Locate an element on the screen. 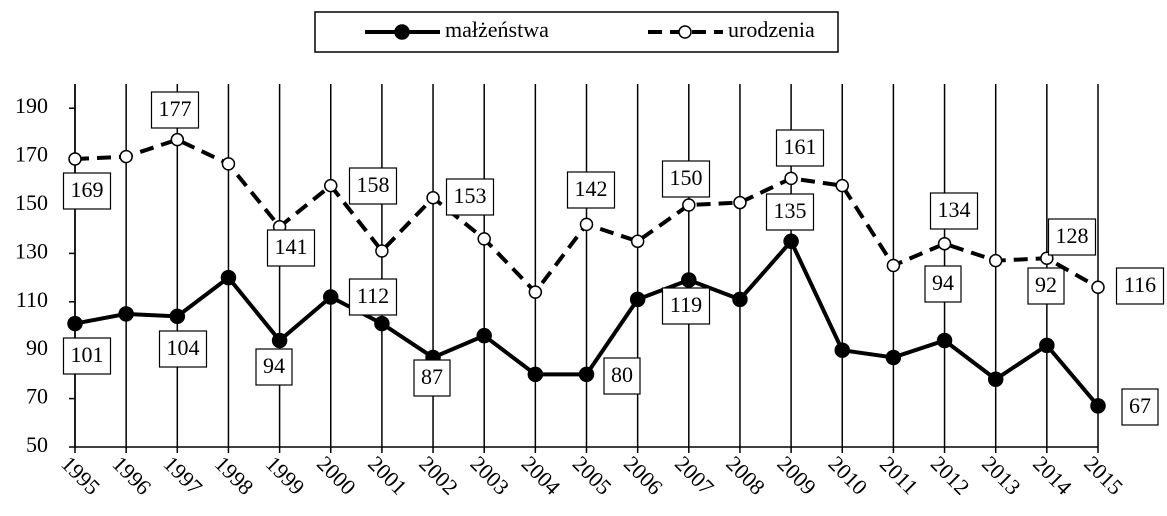  y-tick-label: 70 is located at coordinates (37, 396).